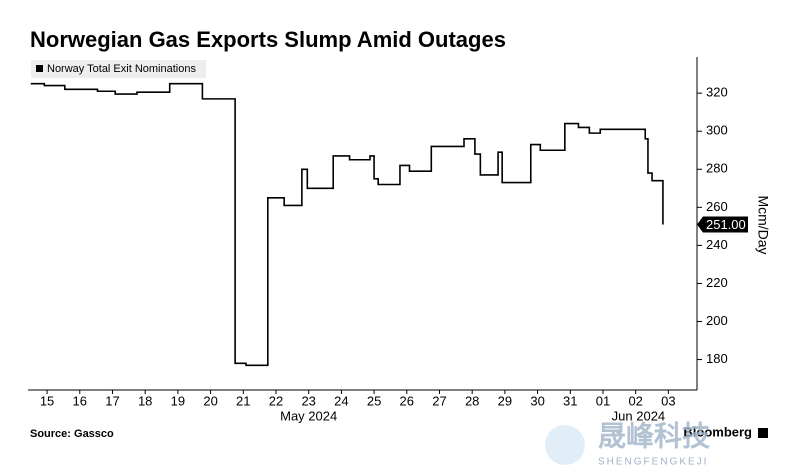  What do you see at coordinates (603, 400) in the screenshot?
I see `x-tick-label: 01` at bounding box center [603, 400].